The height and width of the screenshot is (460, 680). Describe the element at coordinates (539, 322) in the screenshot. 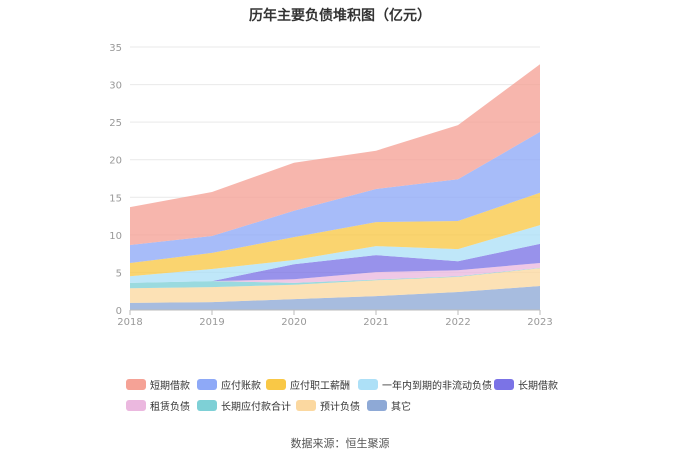

I see `x-tick-label: 2023` at that location.